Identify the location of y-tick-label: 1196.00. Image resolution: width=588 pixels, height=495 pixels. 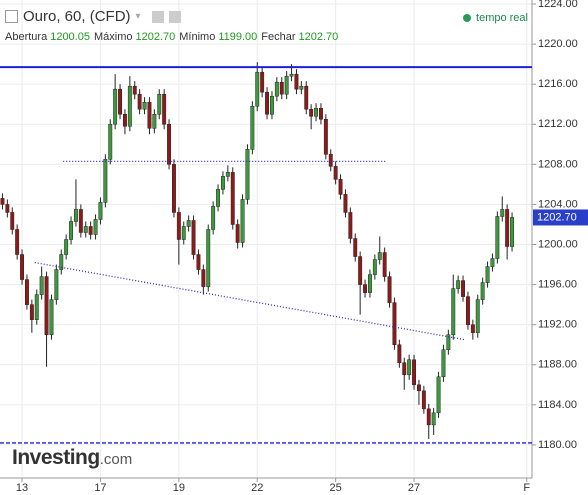
(557, 285).